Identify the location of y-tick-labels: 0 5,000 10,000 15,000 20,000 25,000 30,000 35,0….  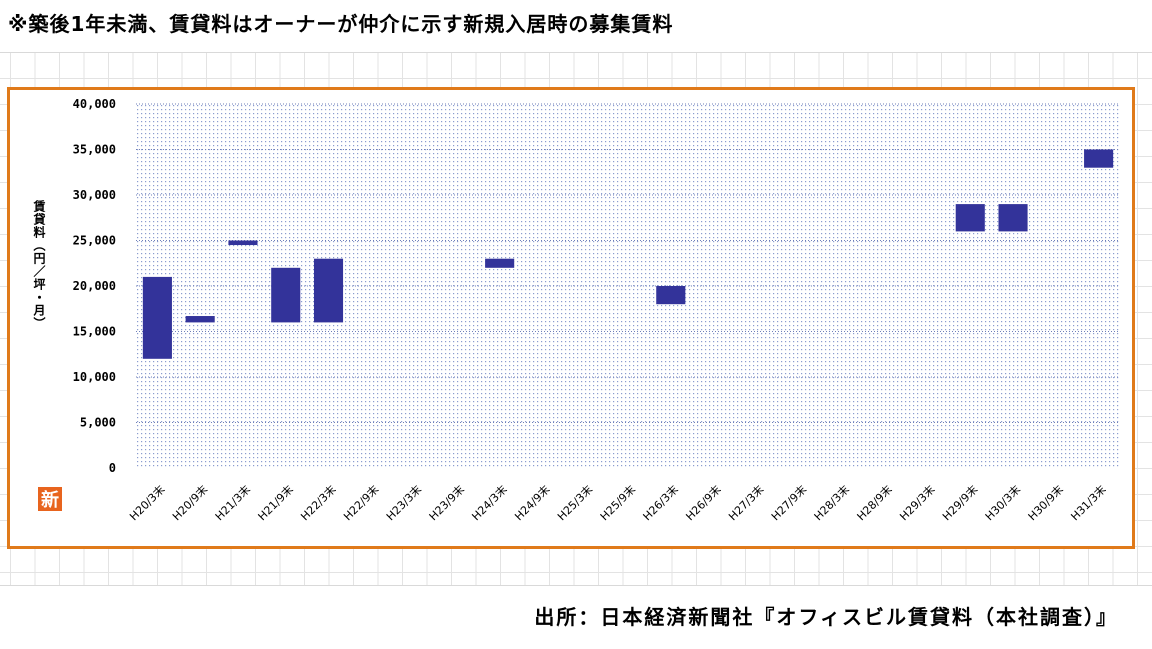
(94, 286).